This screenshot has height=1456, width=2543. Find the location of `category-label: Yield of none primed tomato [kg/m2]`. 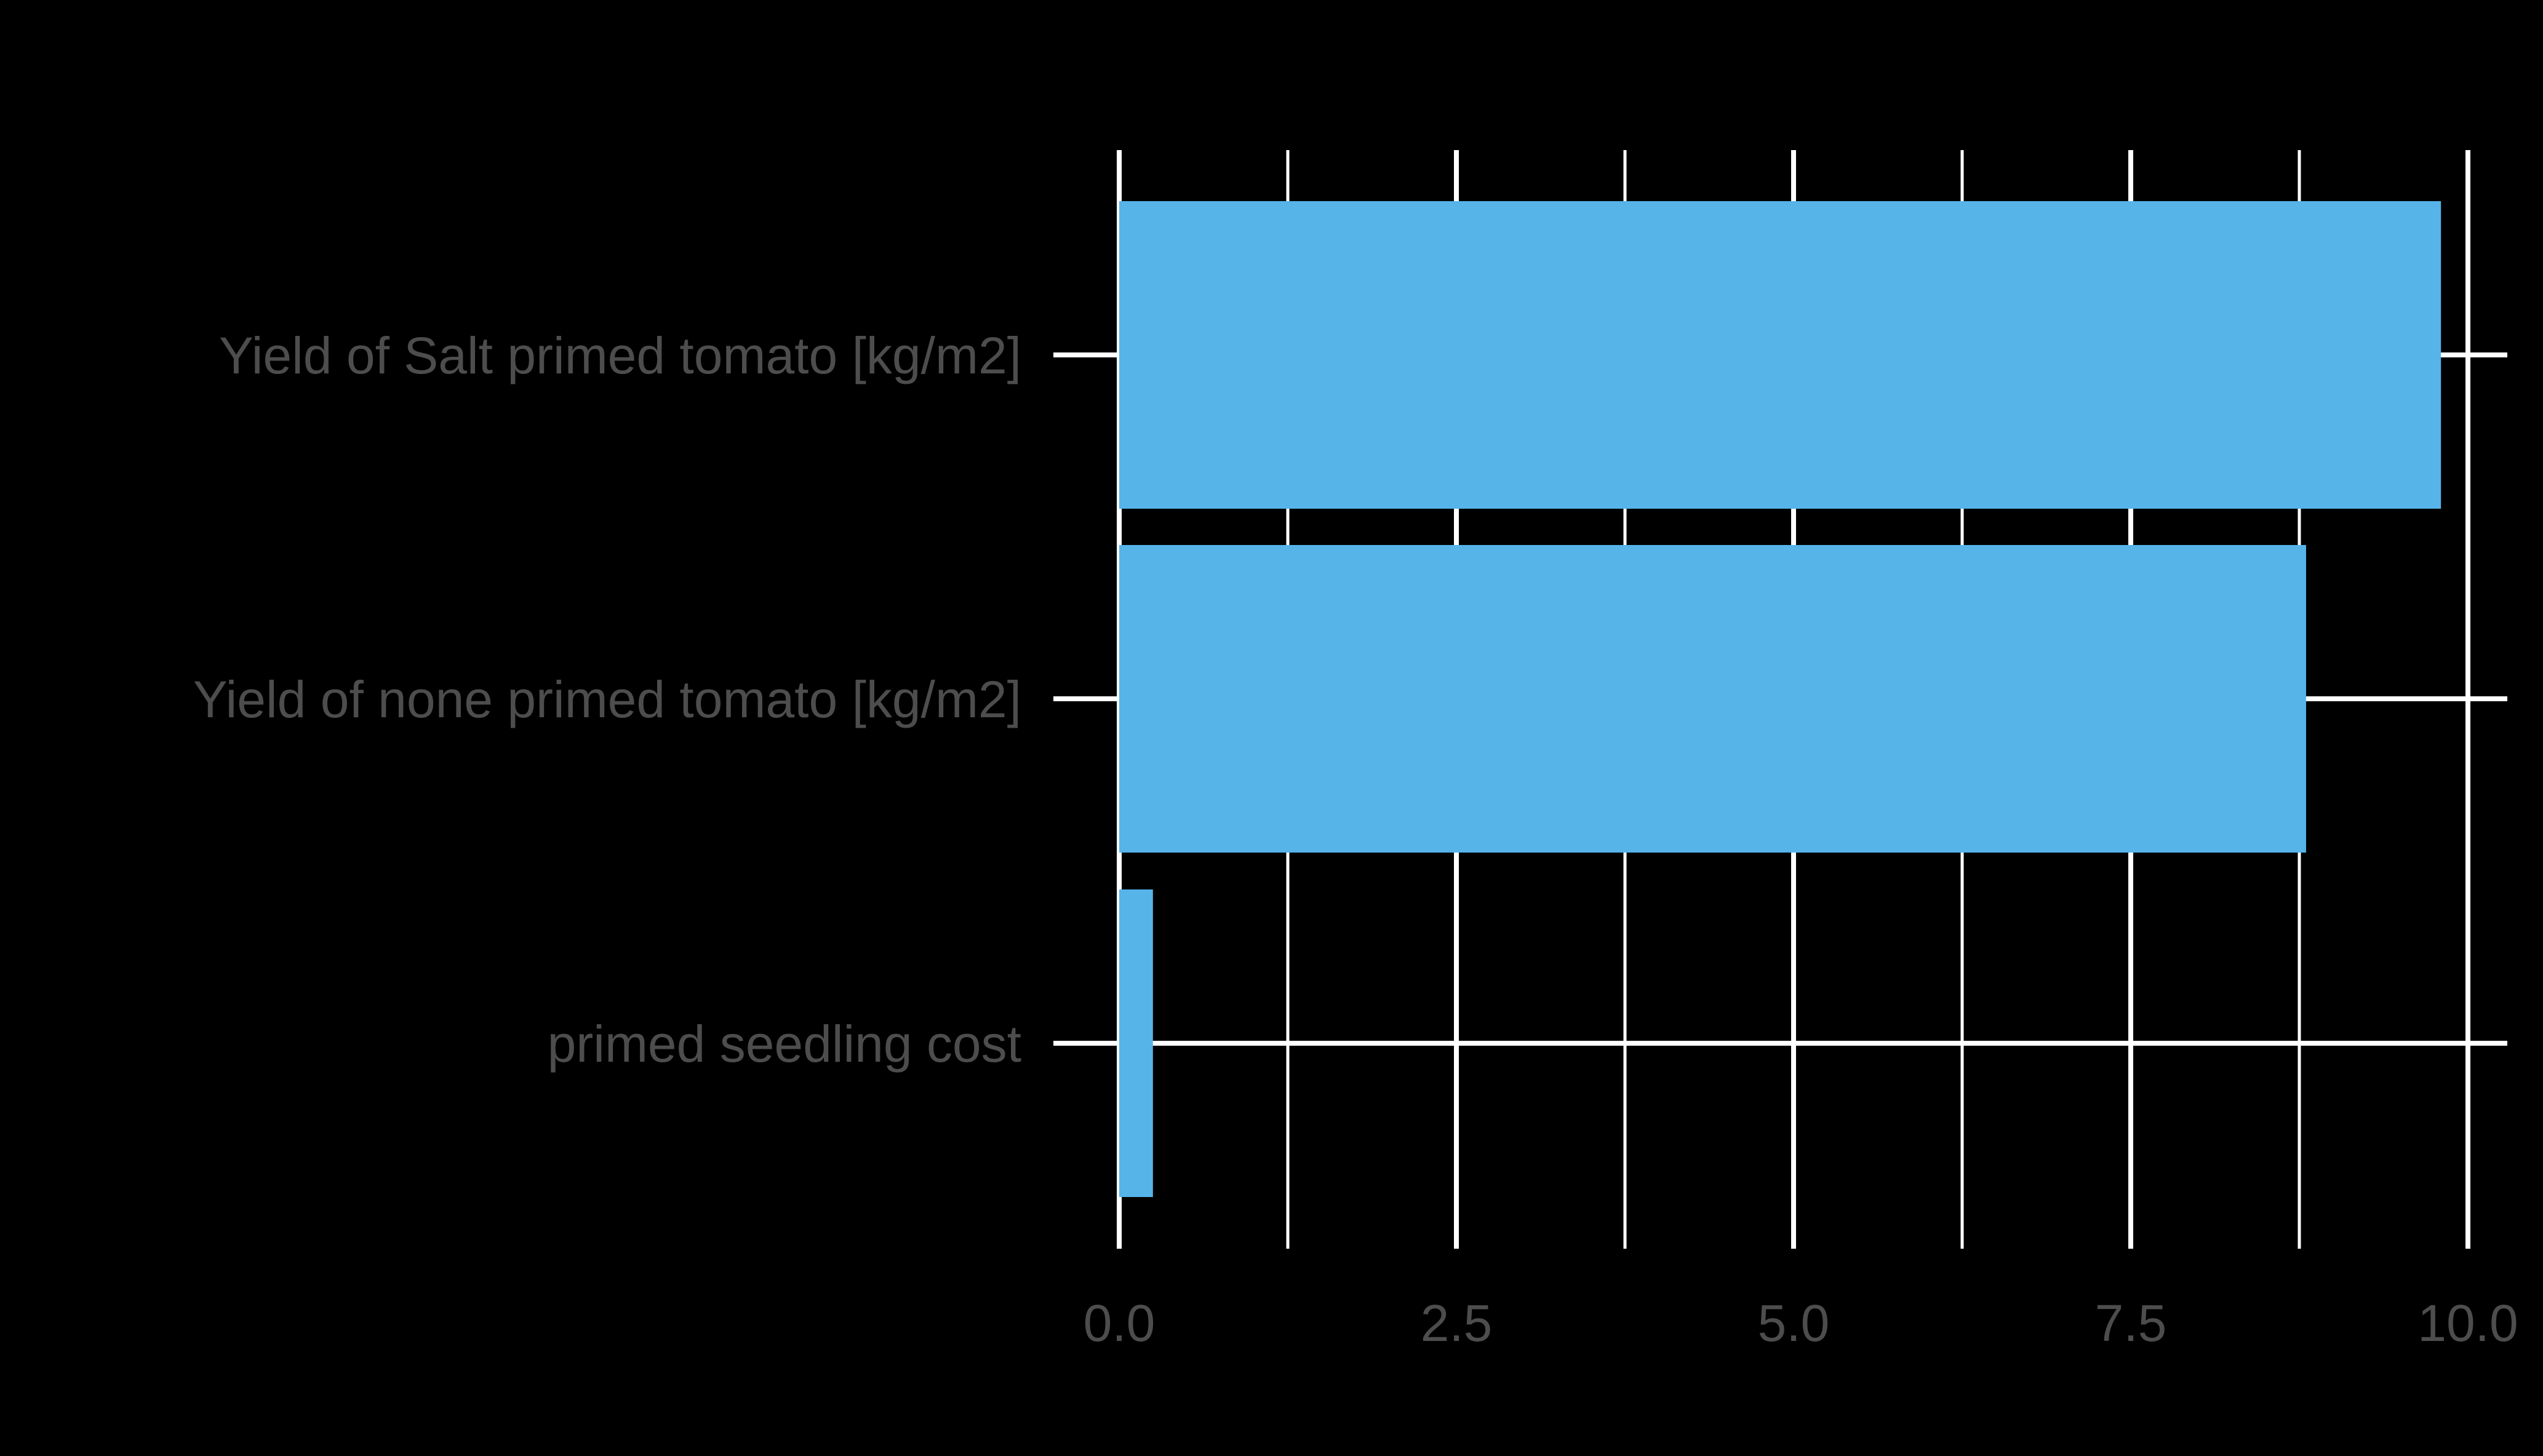

category-label: Yield of none primed tomato [kg/m2] is located at coordinates (607, 699).